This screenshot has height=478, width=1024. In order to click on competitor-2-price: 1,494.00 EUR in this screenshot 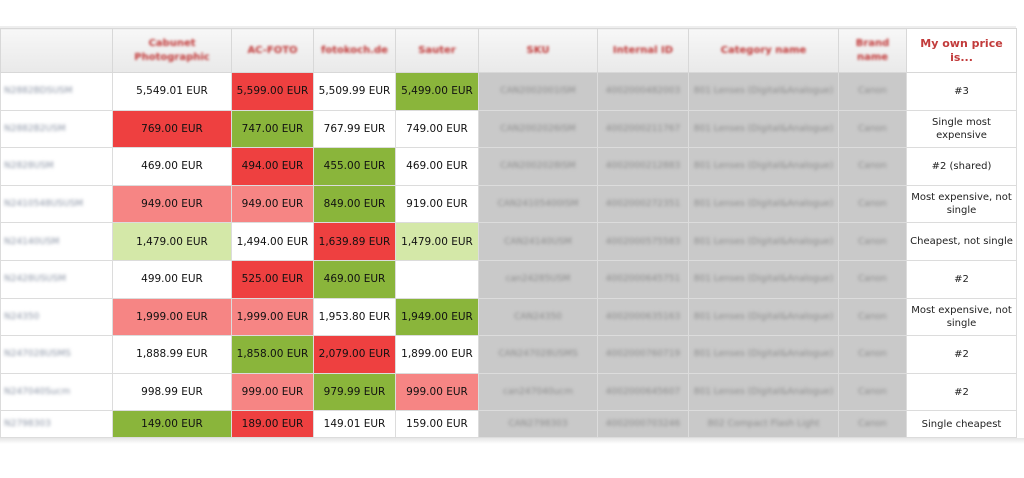, I will do `click(272, 241)`.